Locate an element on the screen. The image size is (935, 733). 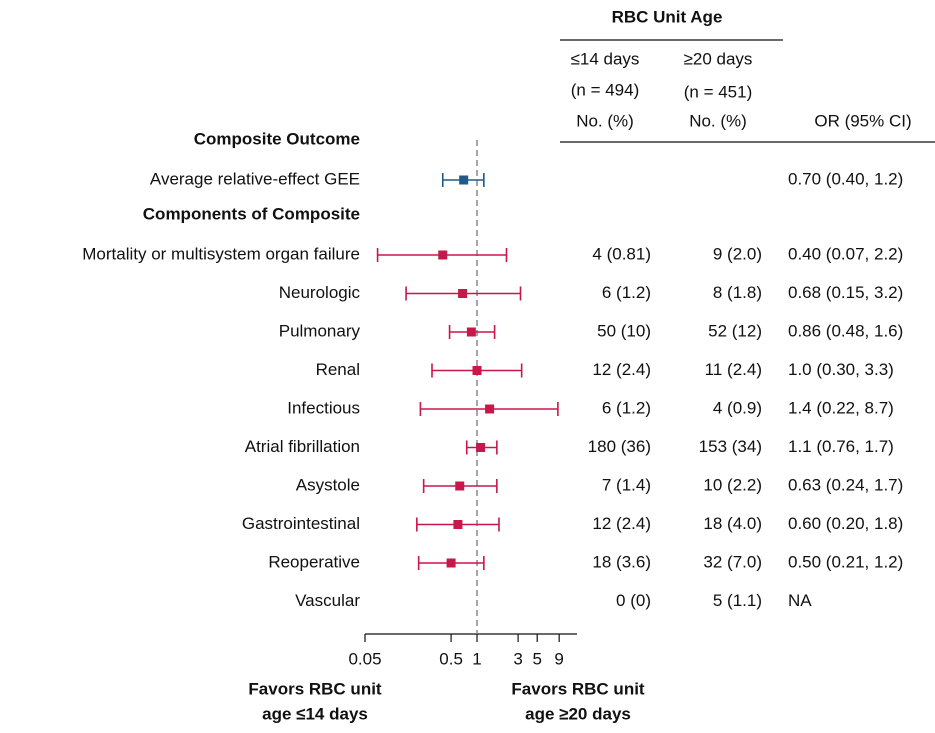
or-label: 0.63 (0.24, 1.7) is located at coordinates (845, 484).